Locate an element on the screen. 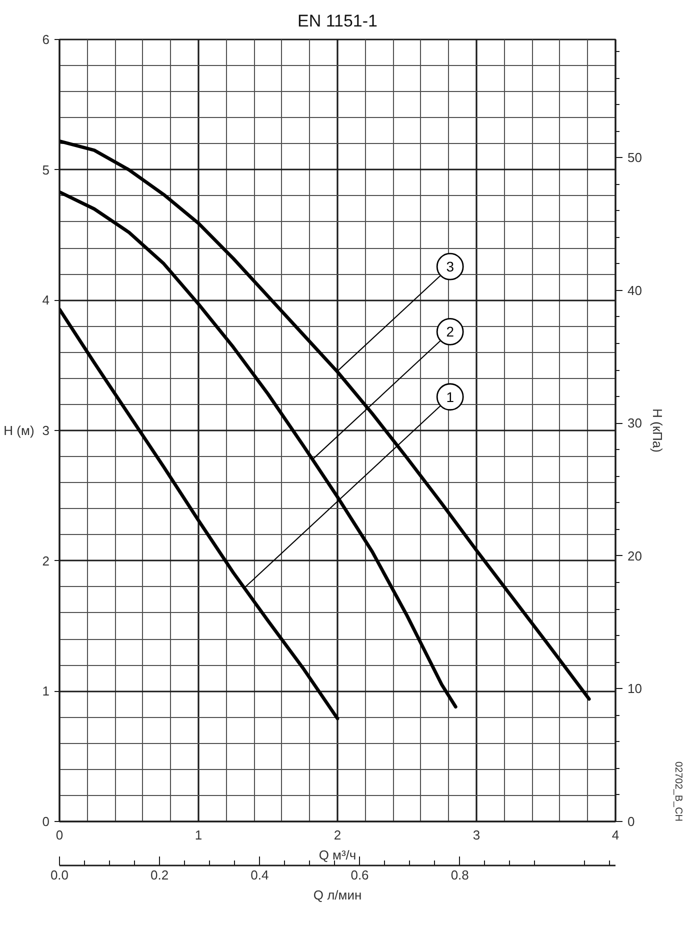 Image resolution: width=700 pixels, height=926 pixels. text: 02702_B_CH is located at coordinates (678, 791).